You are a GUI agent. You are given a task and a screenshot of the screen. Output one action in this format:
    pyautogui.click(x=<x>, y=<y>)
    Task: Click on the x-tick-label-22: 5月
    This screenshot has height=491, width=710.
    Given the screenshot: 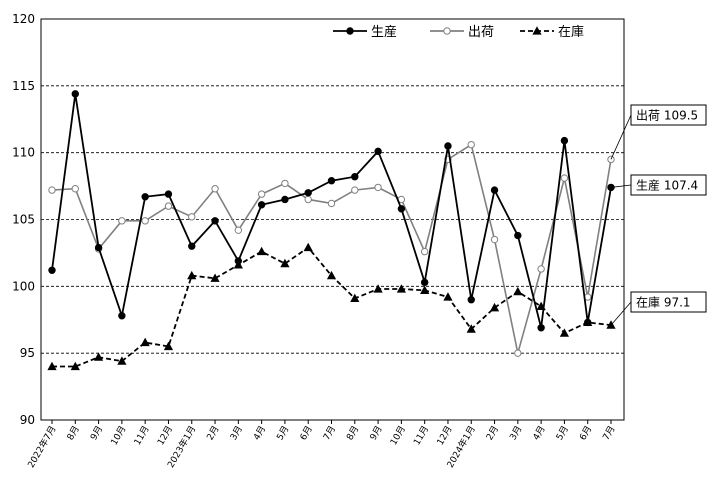 What is the action you would take?
    pyautogui.click(x=562, y=433)
    